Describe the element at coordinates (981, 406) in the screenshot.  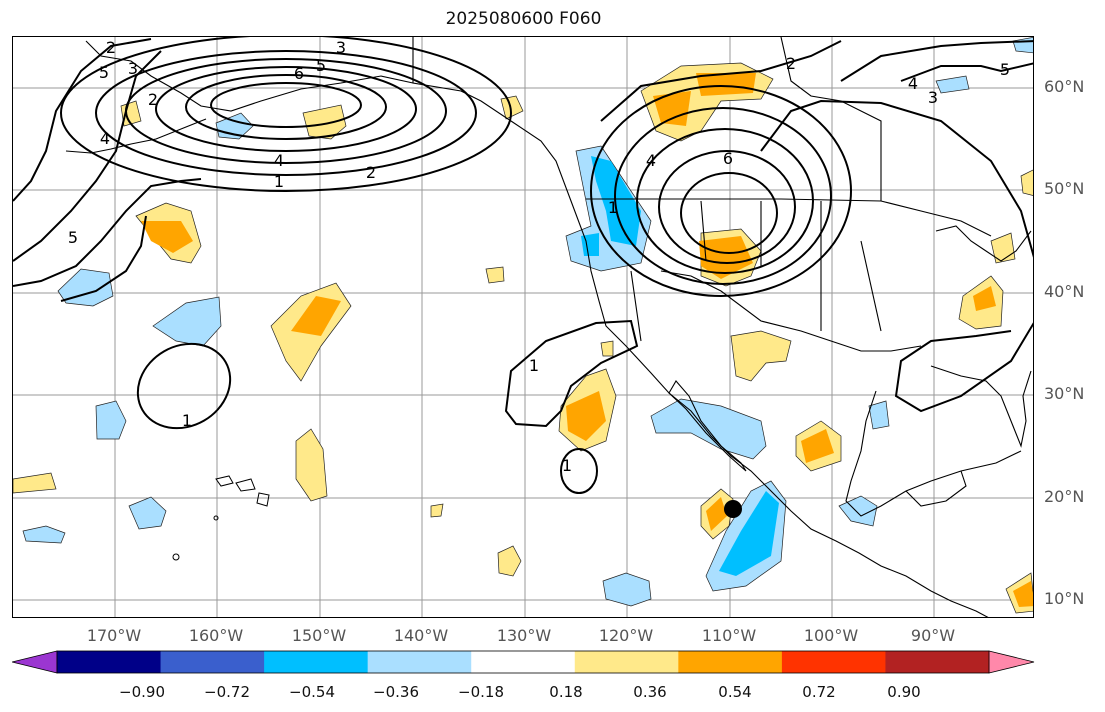
I see `florida-coast` at that location.